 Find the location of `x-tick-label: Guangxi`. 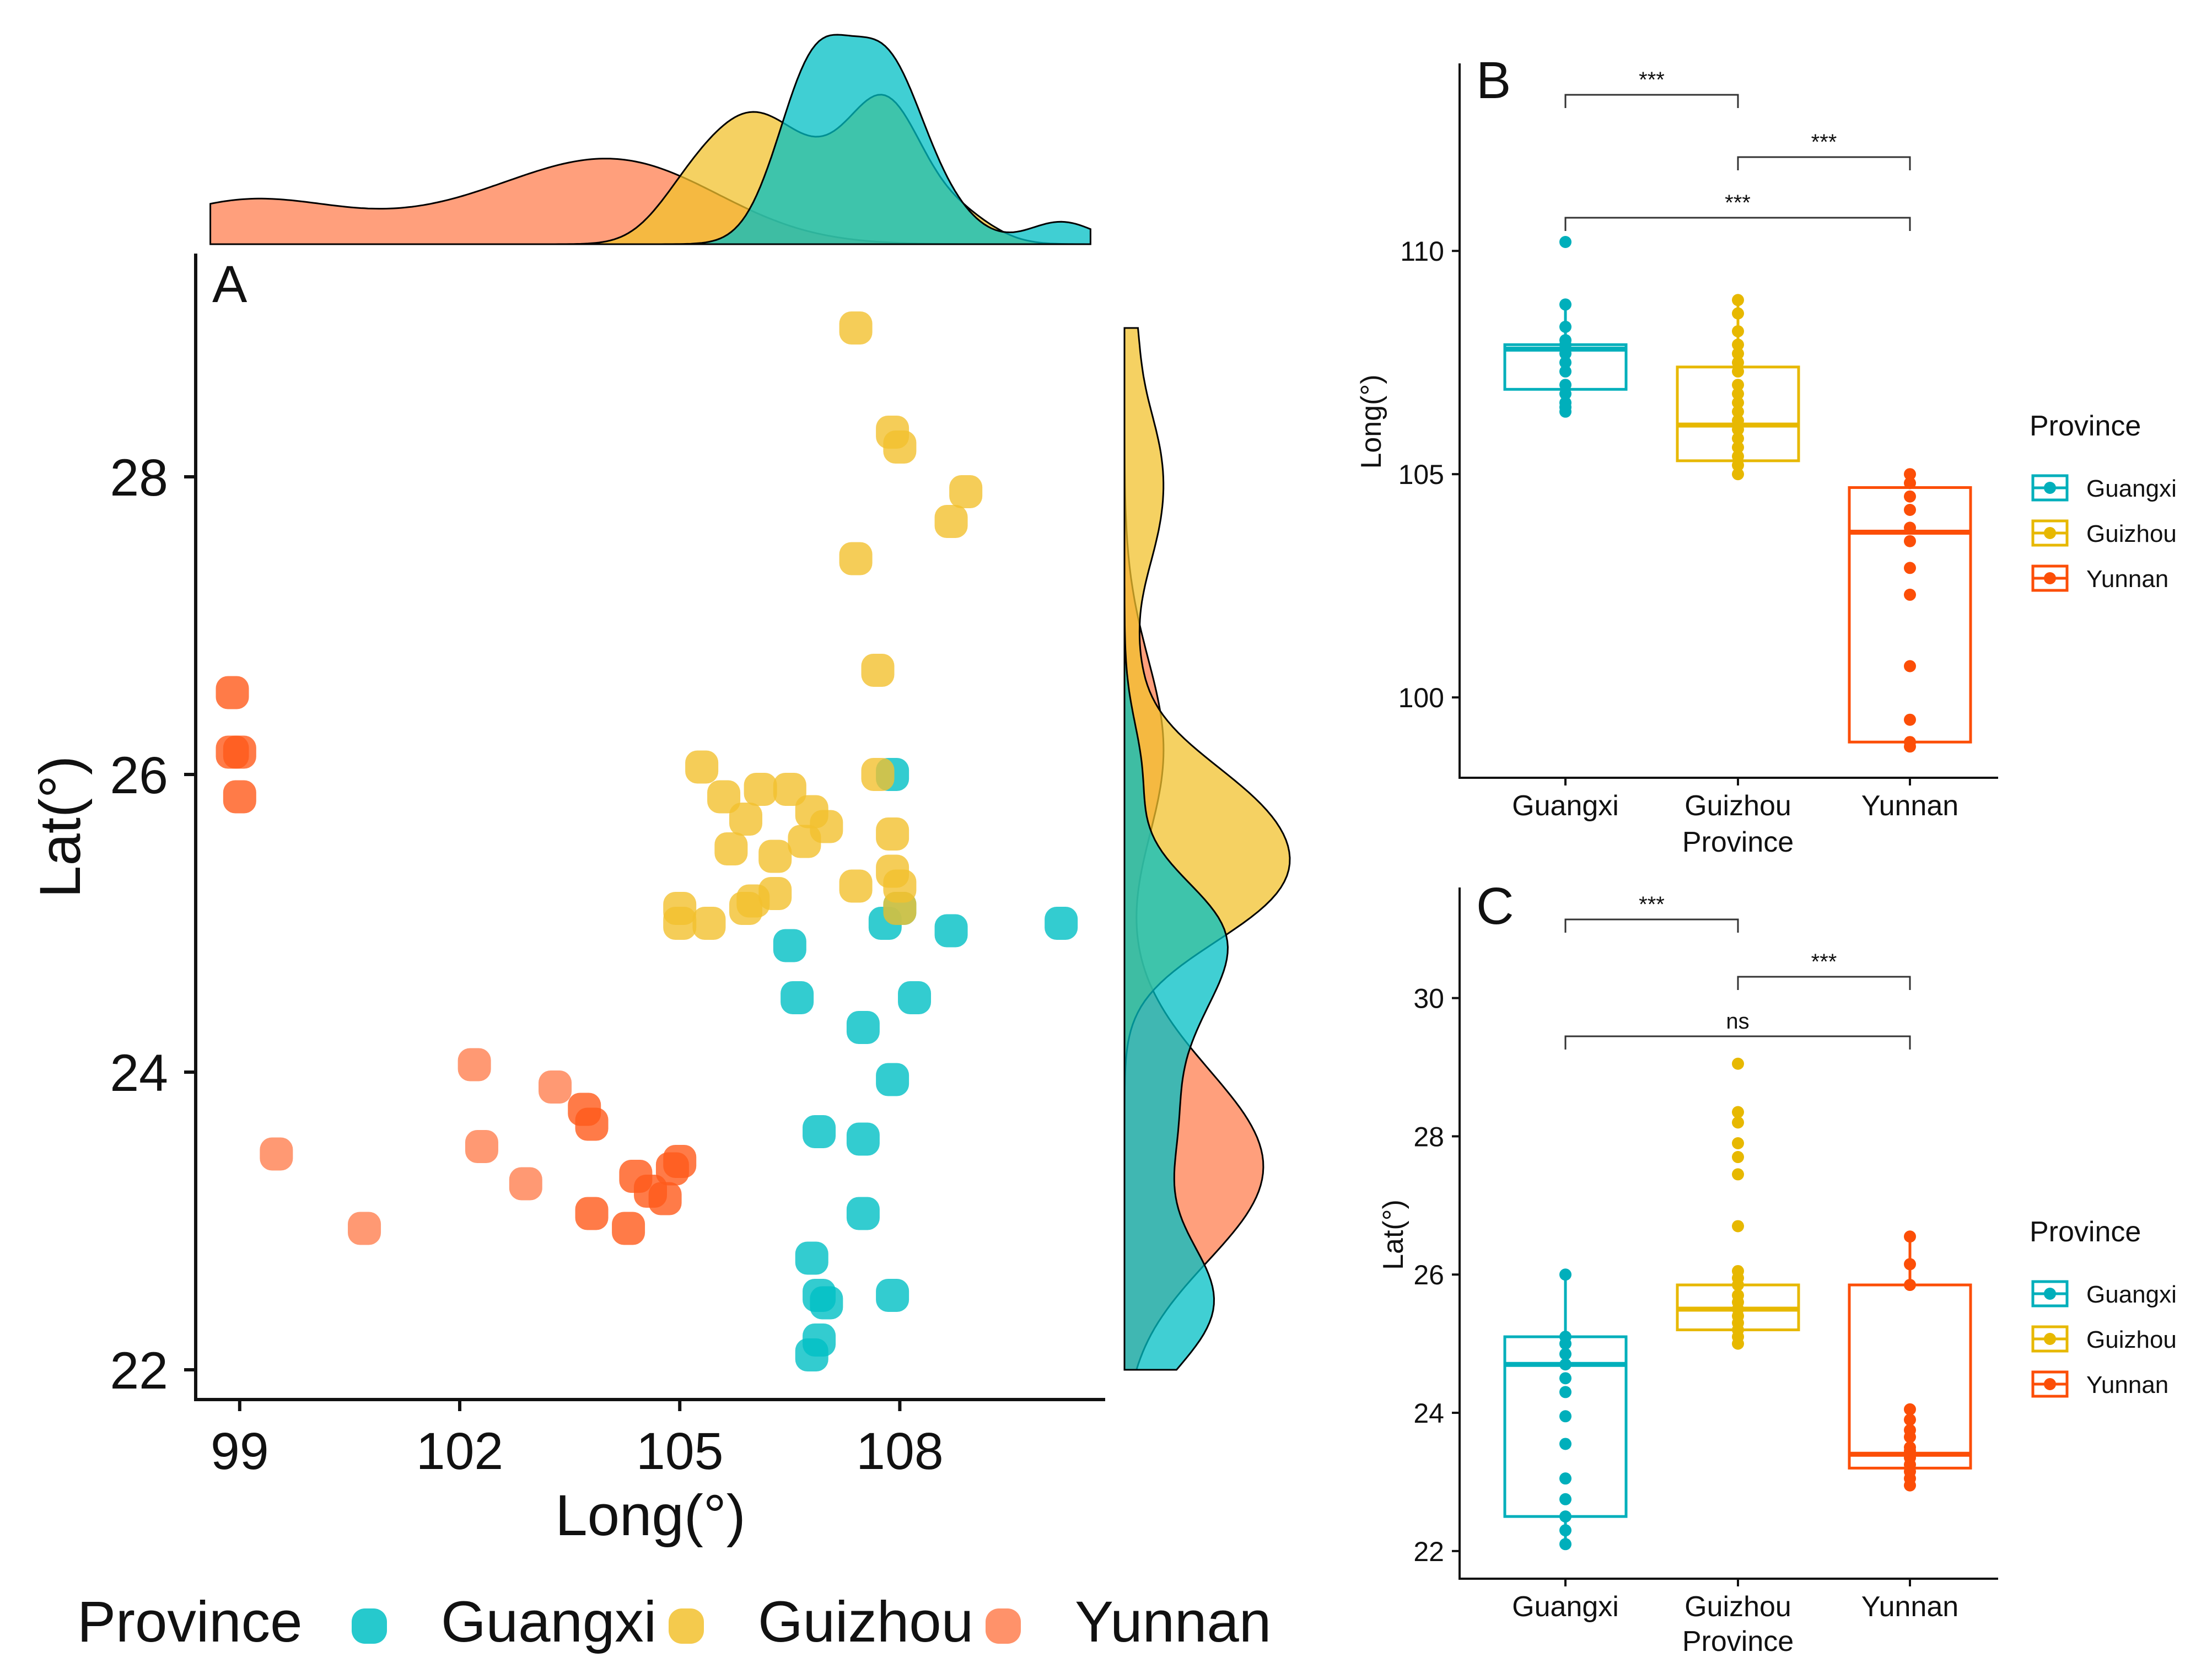

x-tick-label: Guangxi is located at coordinates (1565, 1607).